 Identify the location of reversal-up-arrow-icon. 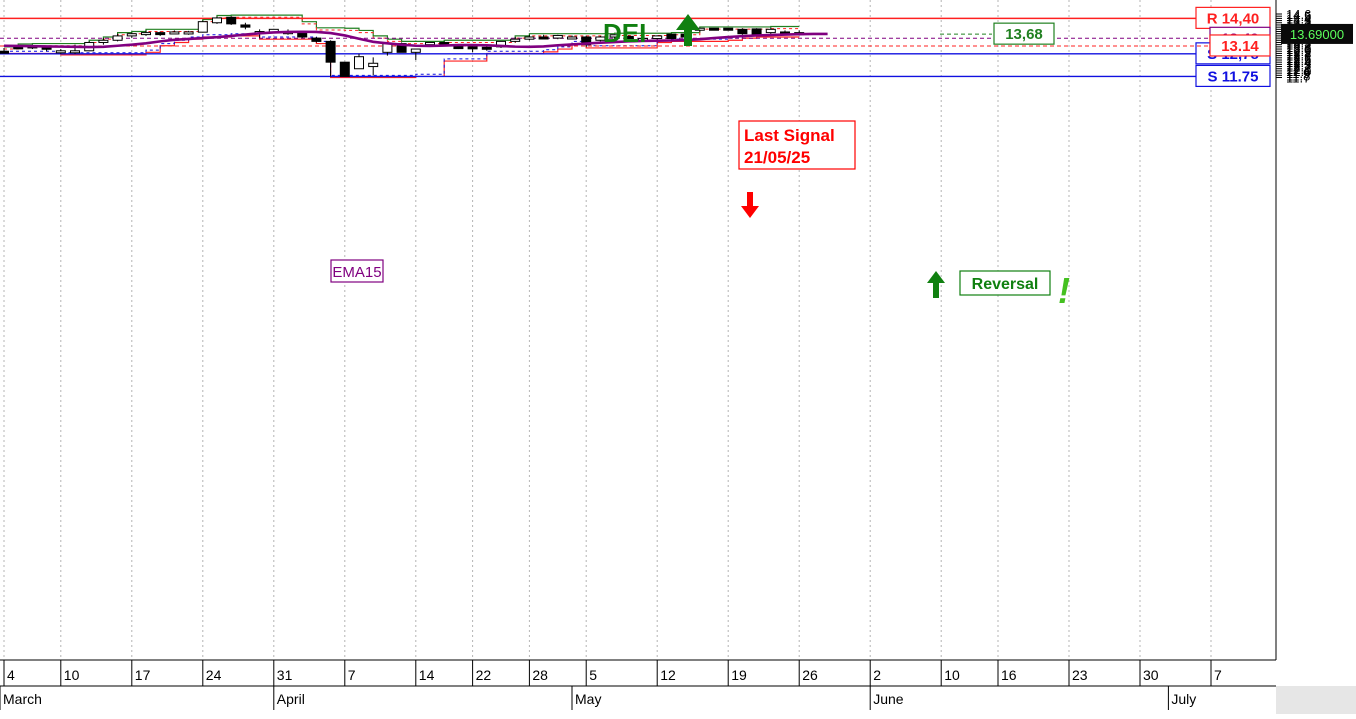
(936, 284).